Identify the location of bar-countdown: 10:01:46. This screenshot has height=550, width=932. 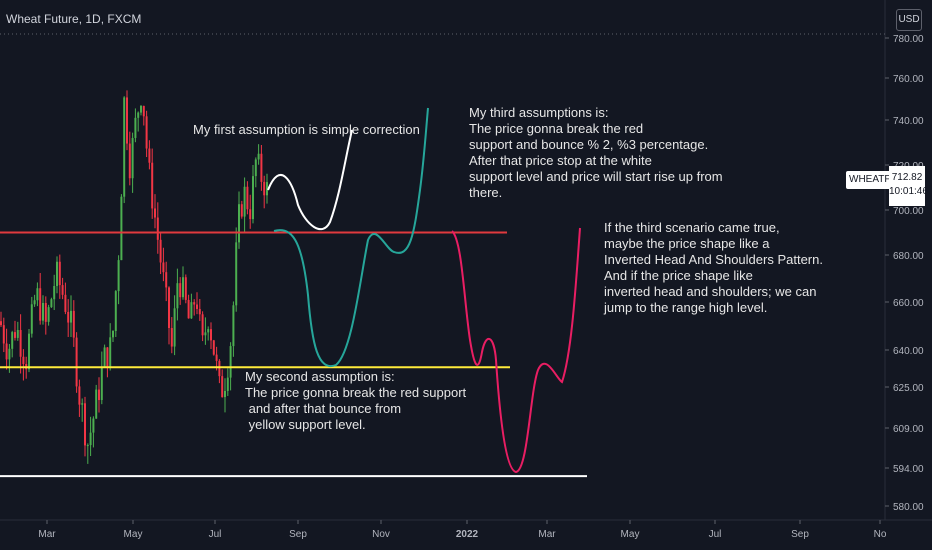
(908, 191).